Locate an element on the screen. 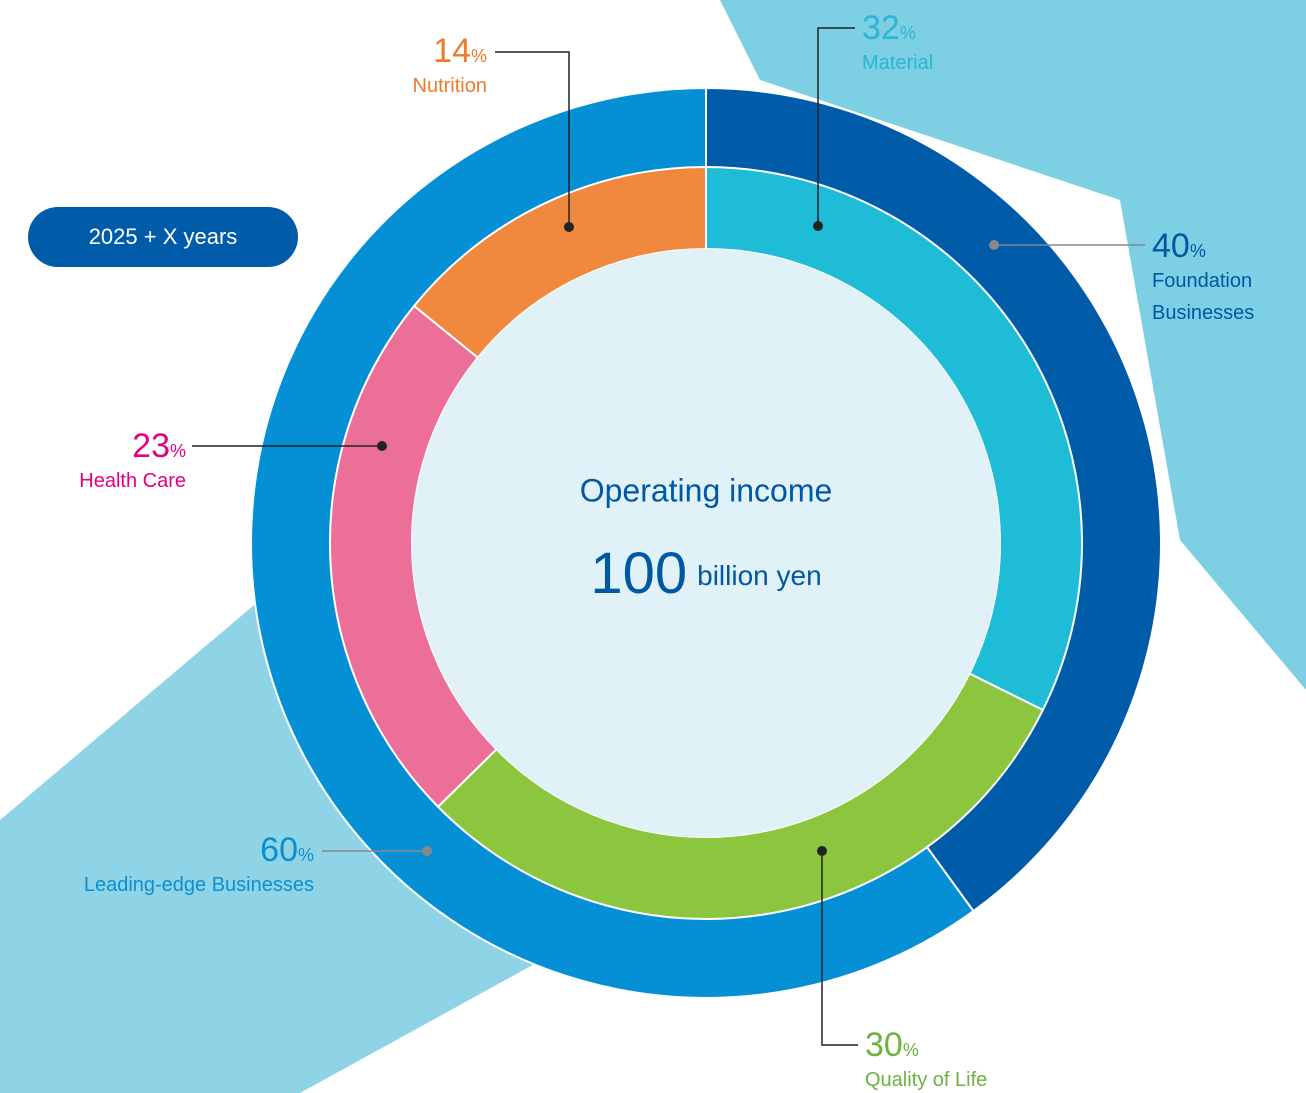 Image resolution: width=1306 pixels, height=1093 pixels. category-label: Material is located at coordinates (898, 63).